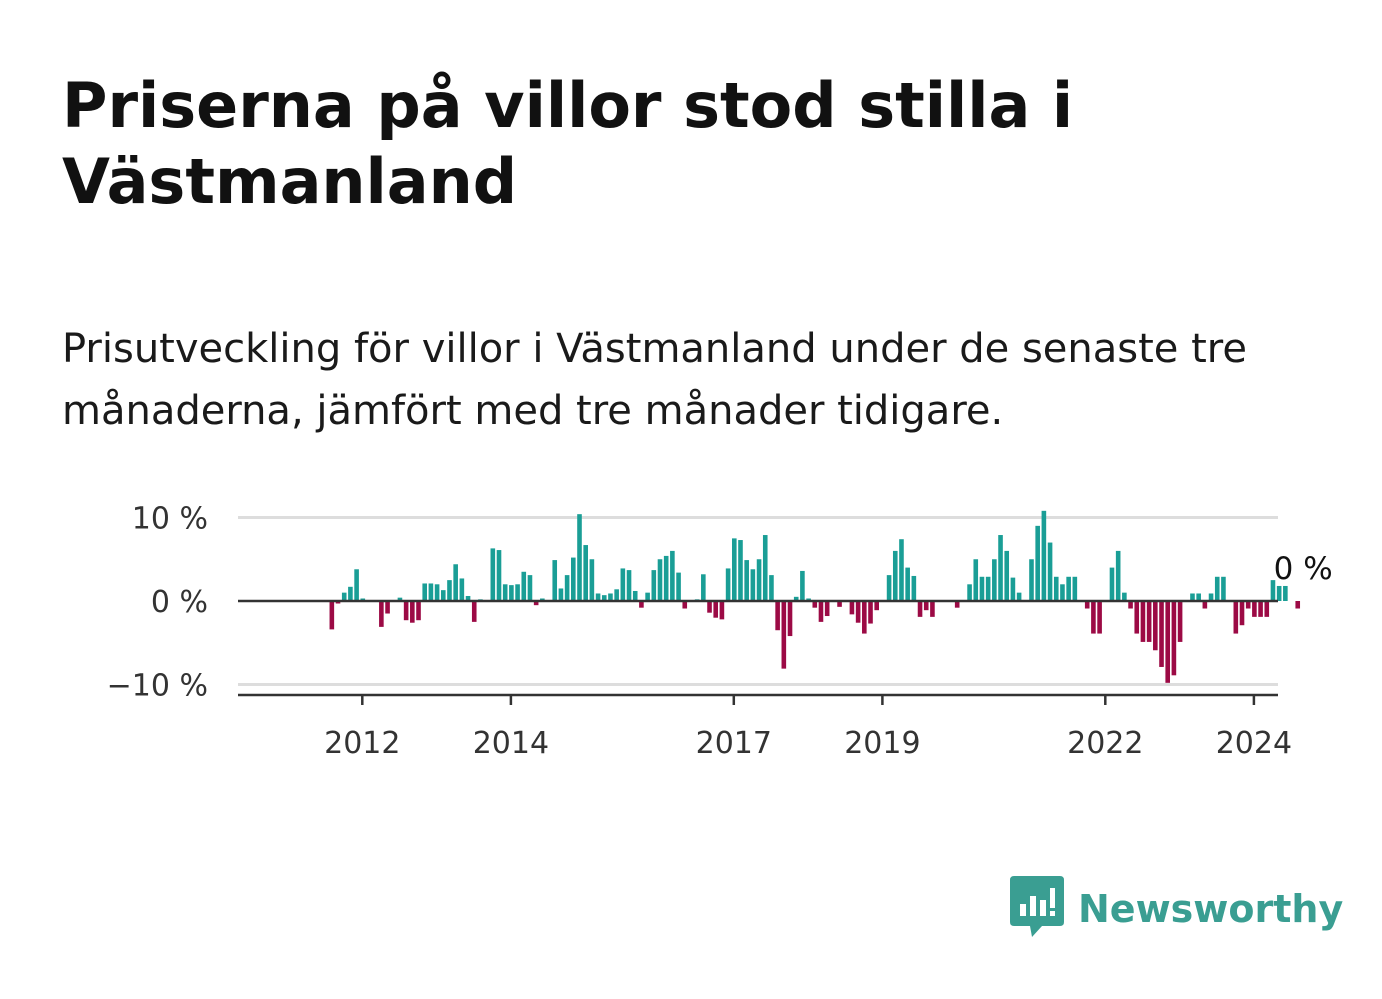 This screenshot has height=999, width=1382. What do you see at coordinates (882, 743) in the screenshot?
I see `x-tick-label: 2019` at bounding box center [882, 743].